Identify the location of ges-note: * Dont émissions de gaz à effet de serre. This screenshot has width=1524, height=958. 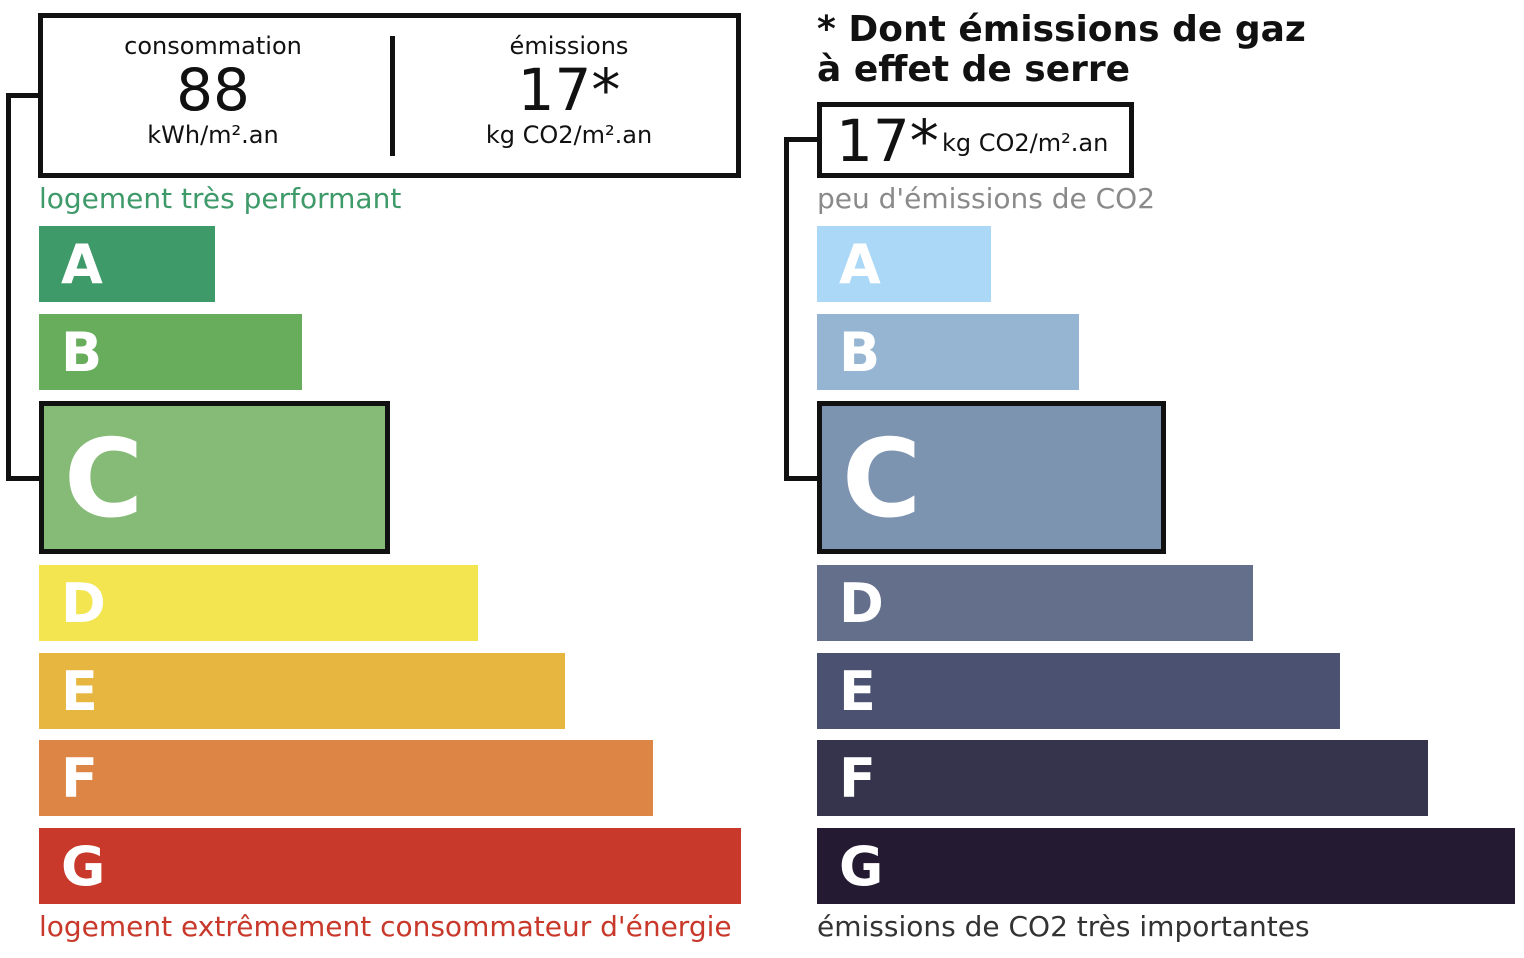
(1061, 50).